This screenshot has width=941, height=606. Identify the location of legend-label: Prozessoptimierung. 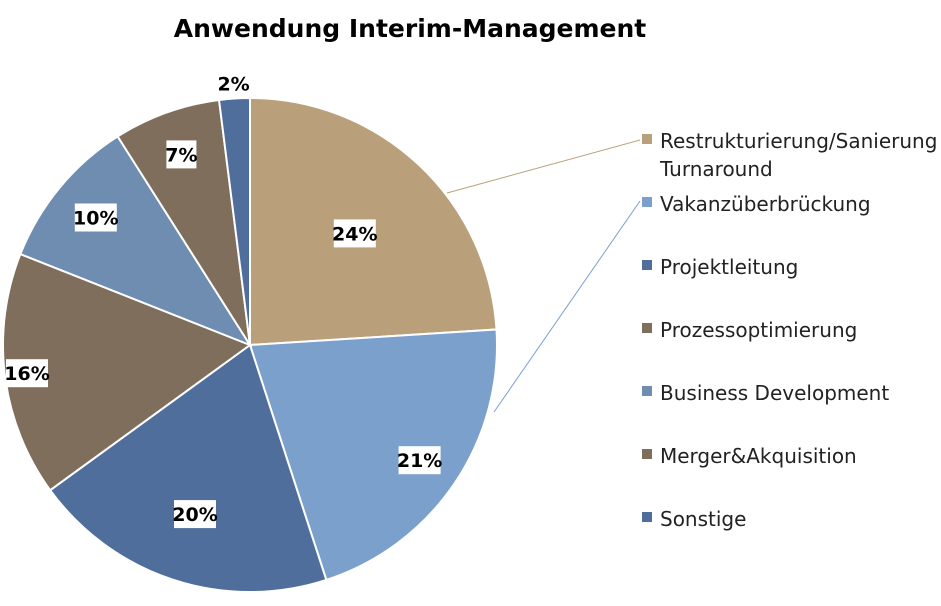
(758, 330).